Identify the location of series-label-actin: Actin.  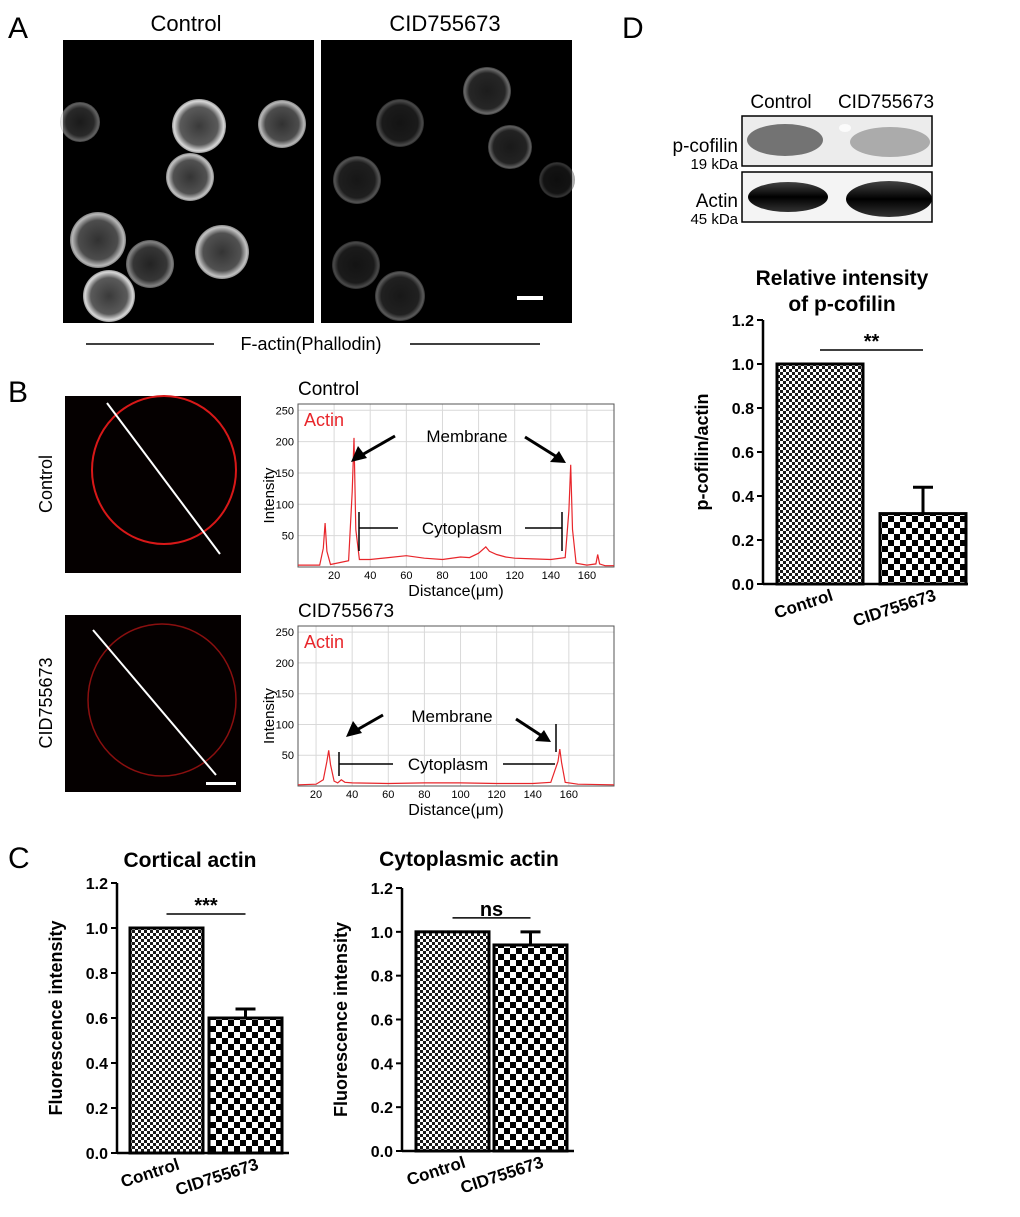
(324, 420).